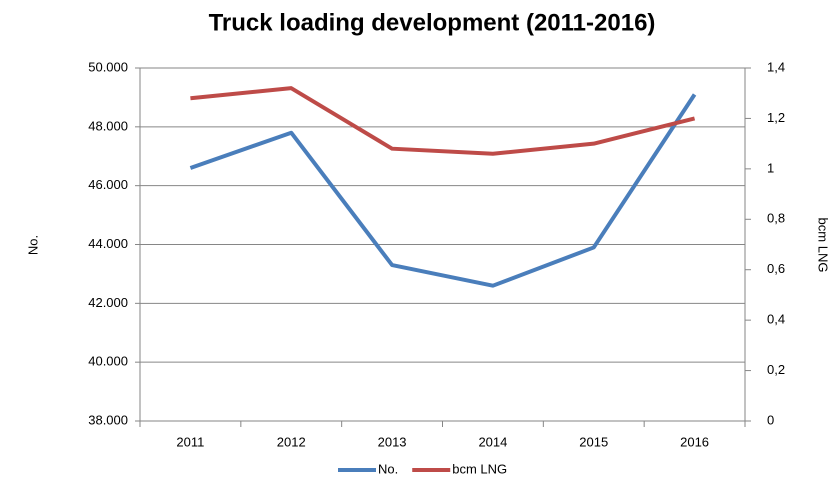 The width and height of the screenshot is (832, 495). I want to click on line-series, so click(443, 121).